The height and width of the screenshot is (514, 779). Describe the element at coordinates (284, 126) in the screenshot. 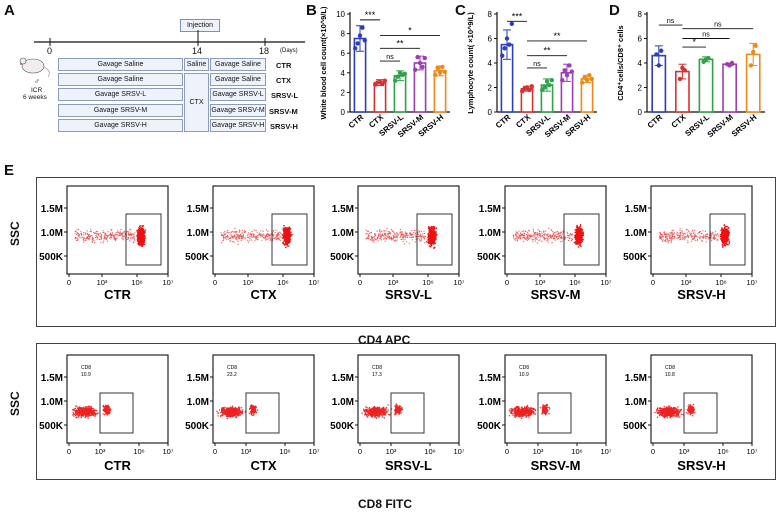

I see `group-label-srsvh: SRSV-H` at that location.